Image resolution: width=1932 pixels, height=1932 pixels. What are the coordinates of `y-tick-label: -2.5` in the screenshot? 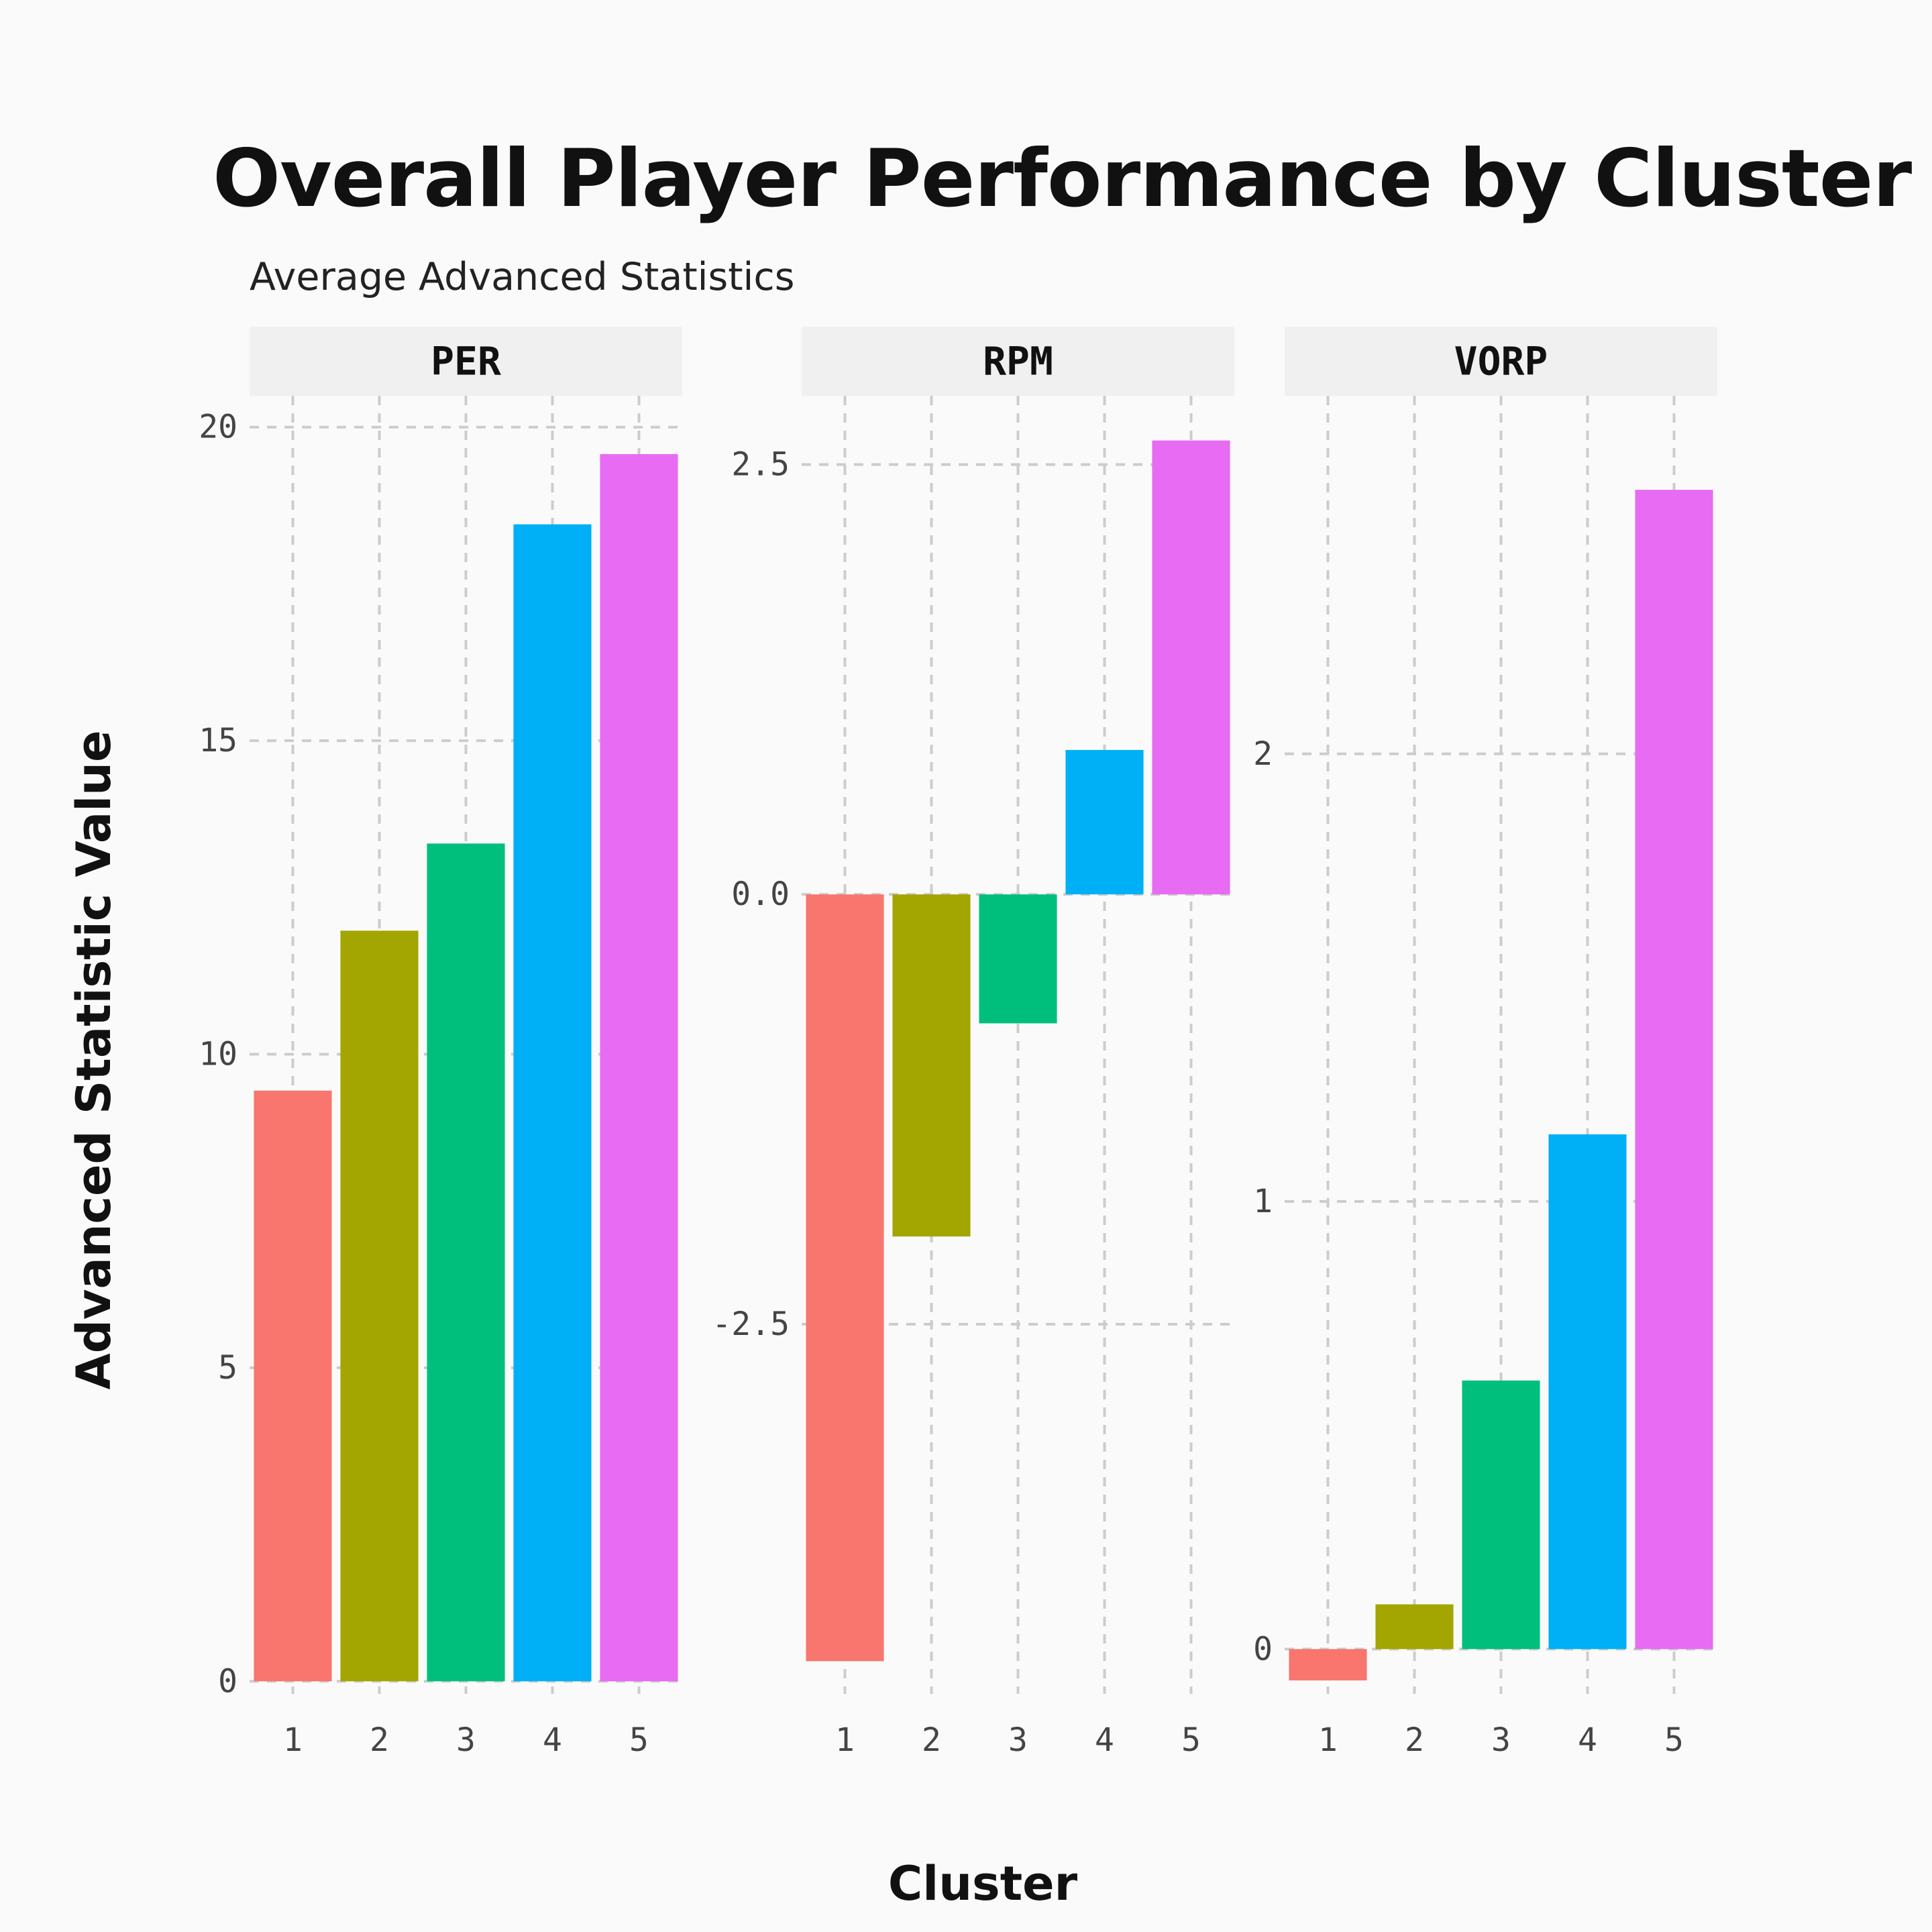 It's located at (751, 1324).